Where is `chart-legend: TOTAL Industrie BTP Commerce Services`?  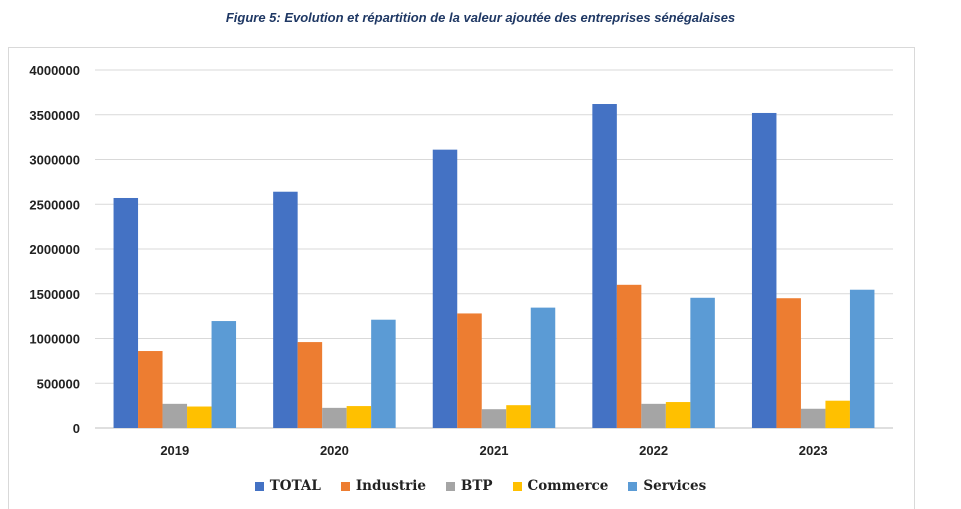 chart-legend: TOTAL Industrie BTP Commerce Services is located at coordinates (480, 486).